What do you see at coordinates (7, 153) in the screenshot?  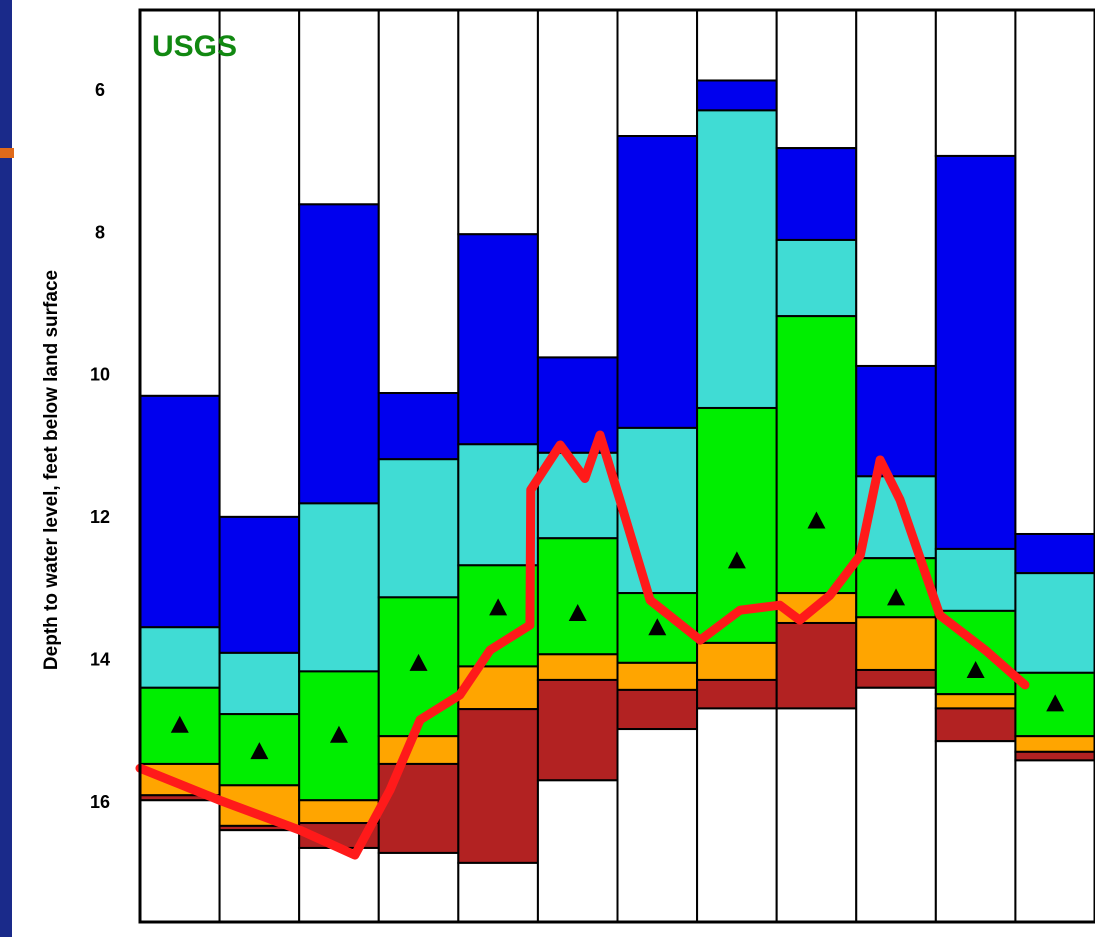 I see `slide-accent` at bounding box center [7, 153].